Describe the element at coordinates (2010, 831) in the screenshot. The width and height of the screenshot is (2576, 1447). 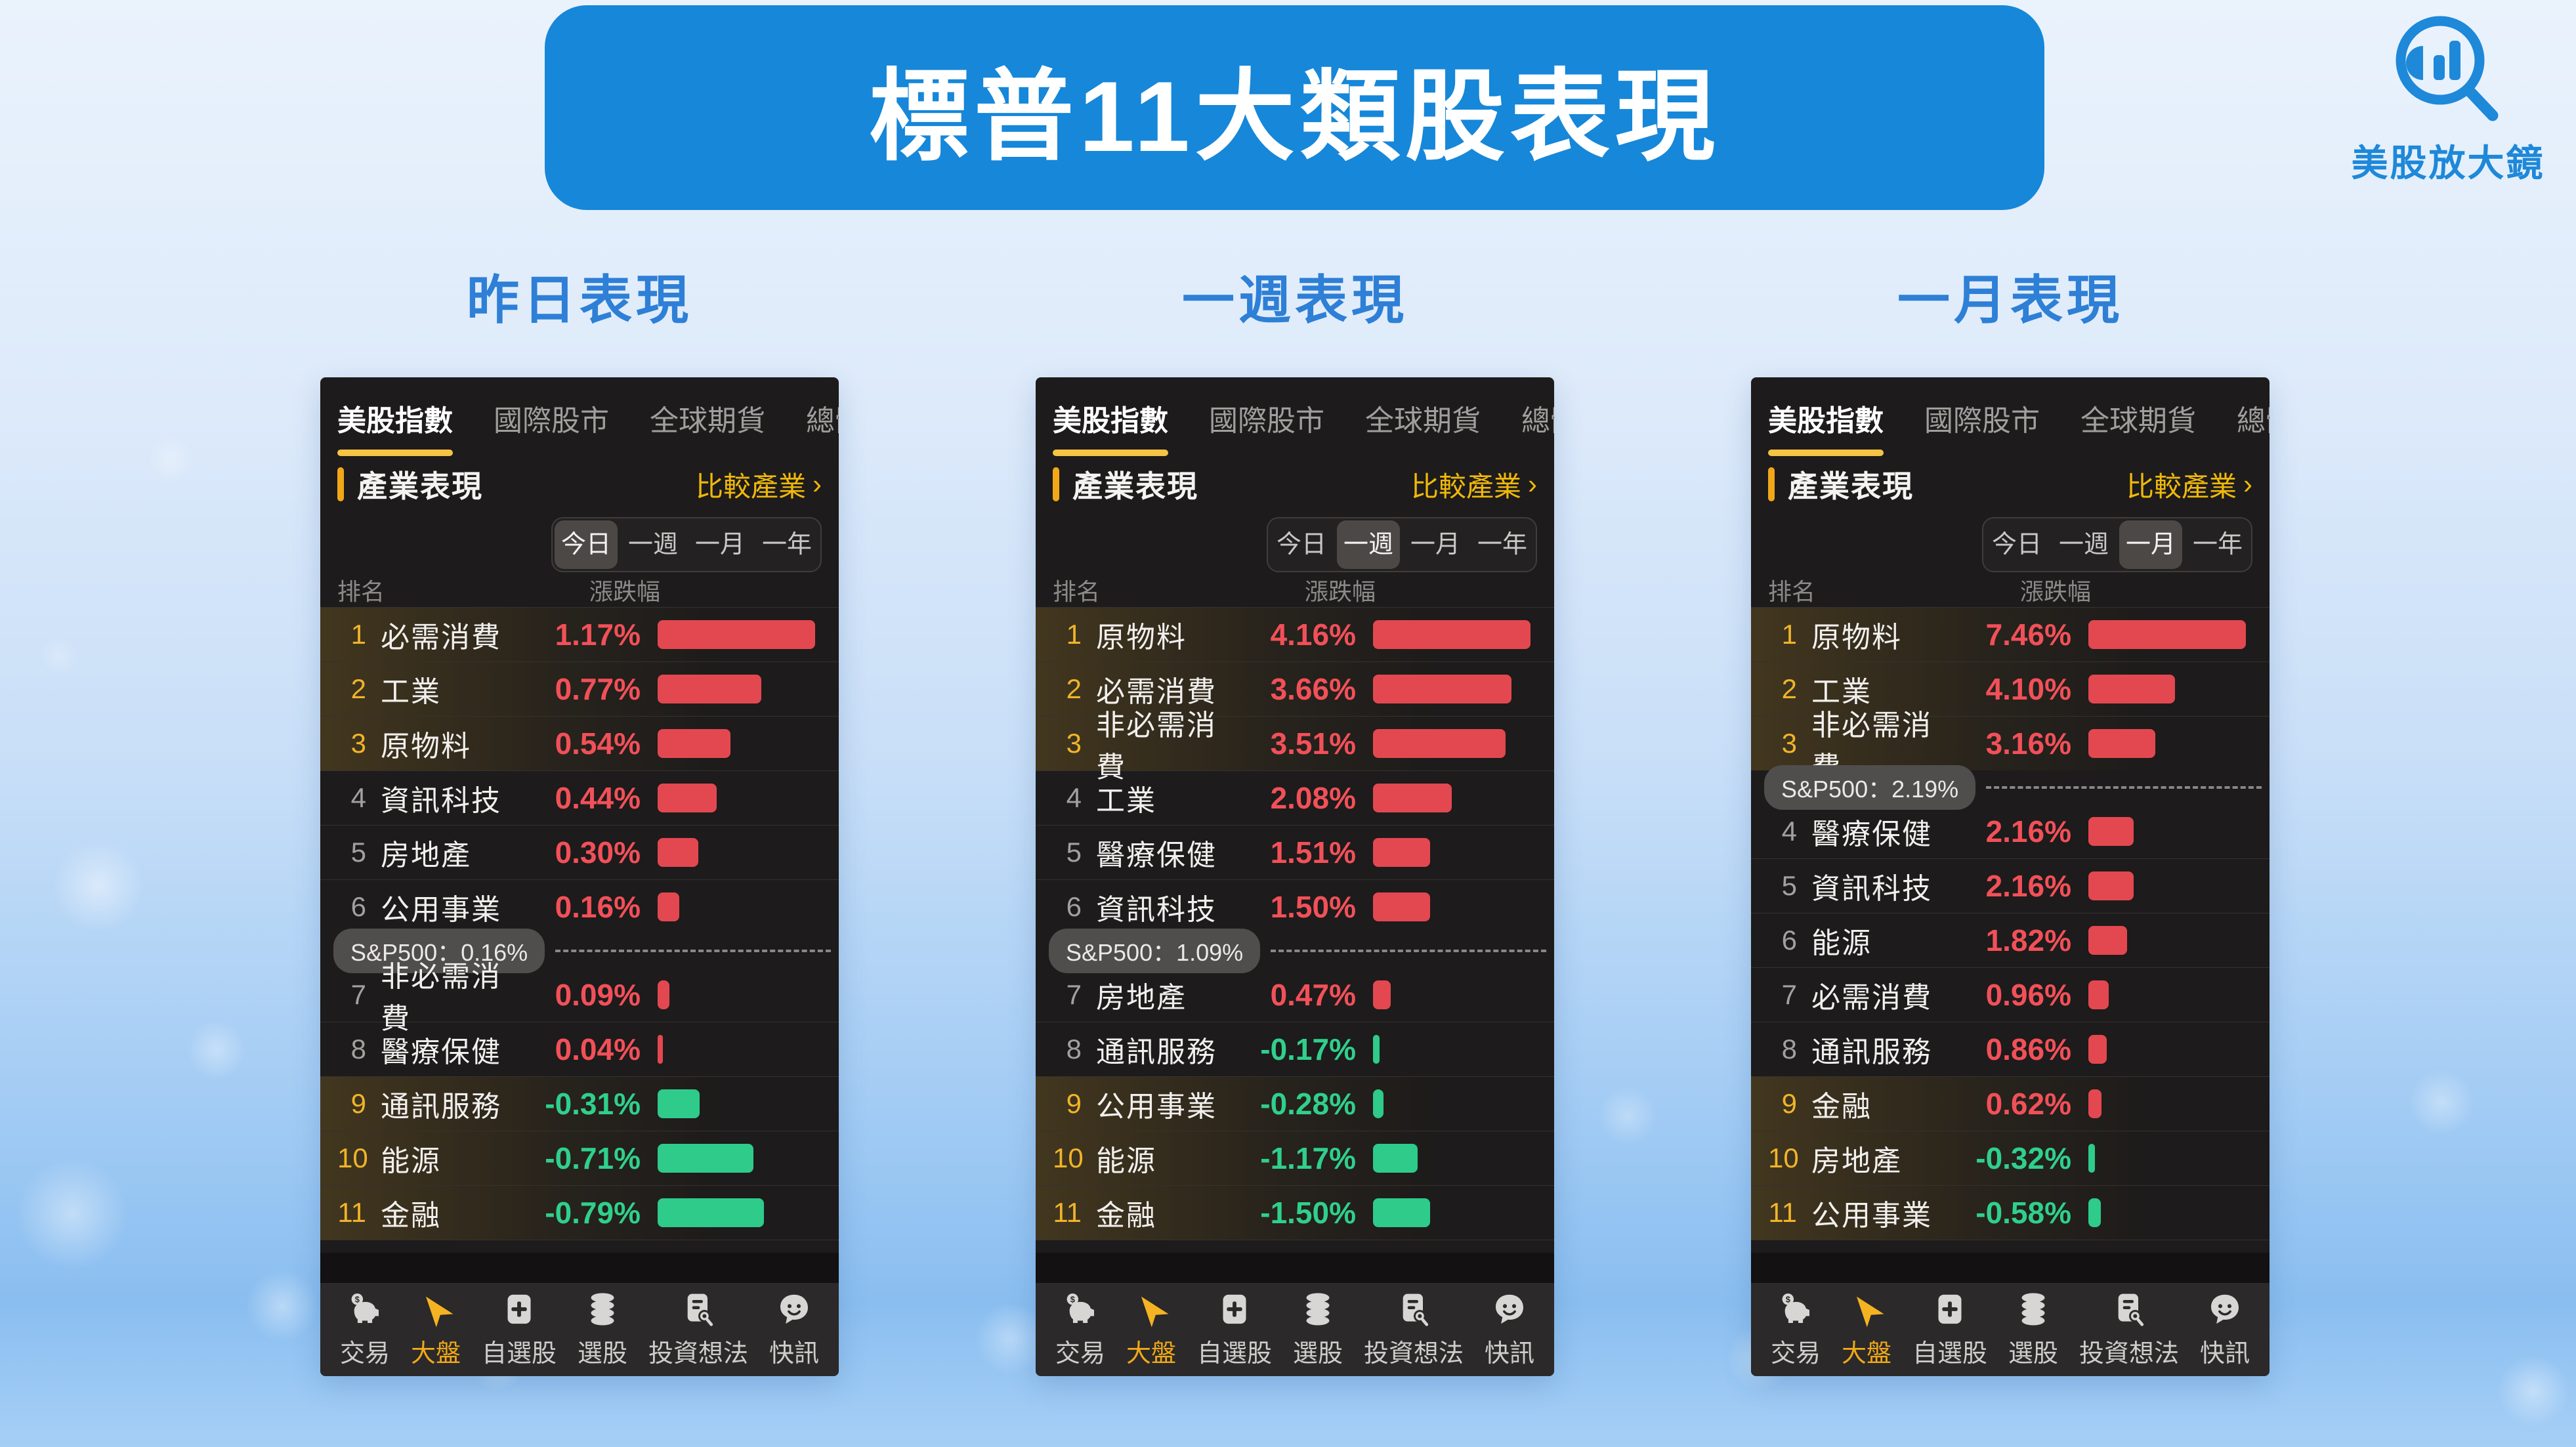
I see `sector-row-4: 4 醫療保健 2.16%` at that location.